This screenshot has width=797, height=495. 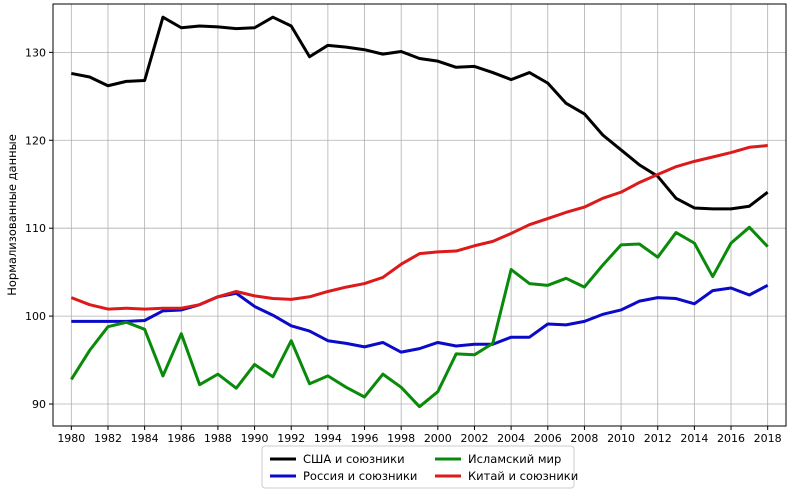 What do you see at coordinates (354, 459) in the screenshot?
I see `legend-label-0: США и союзники` at bounding box center [354, 459].